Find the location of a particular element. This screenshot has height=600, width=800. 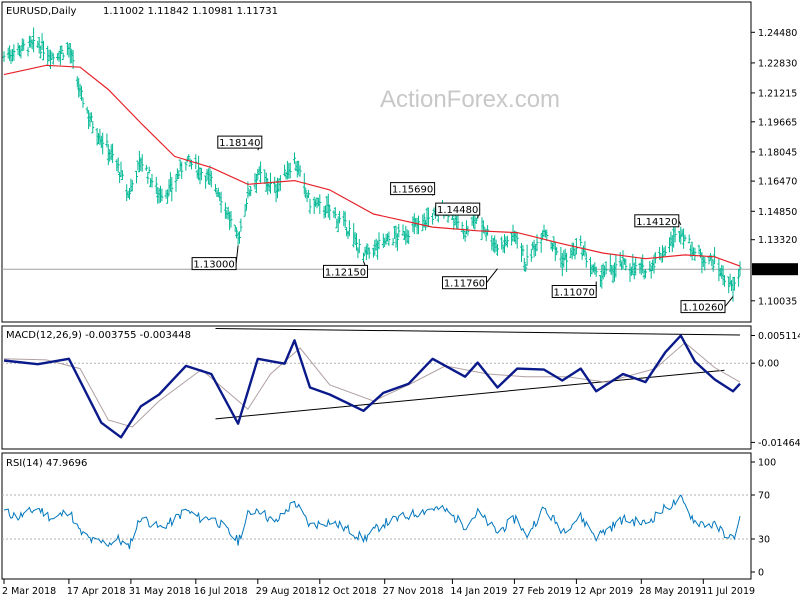

price-tick-label: 1.24480 is located at coordinates (777, 33).